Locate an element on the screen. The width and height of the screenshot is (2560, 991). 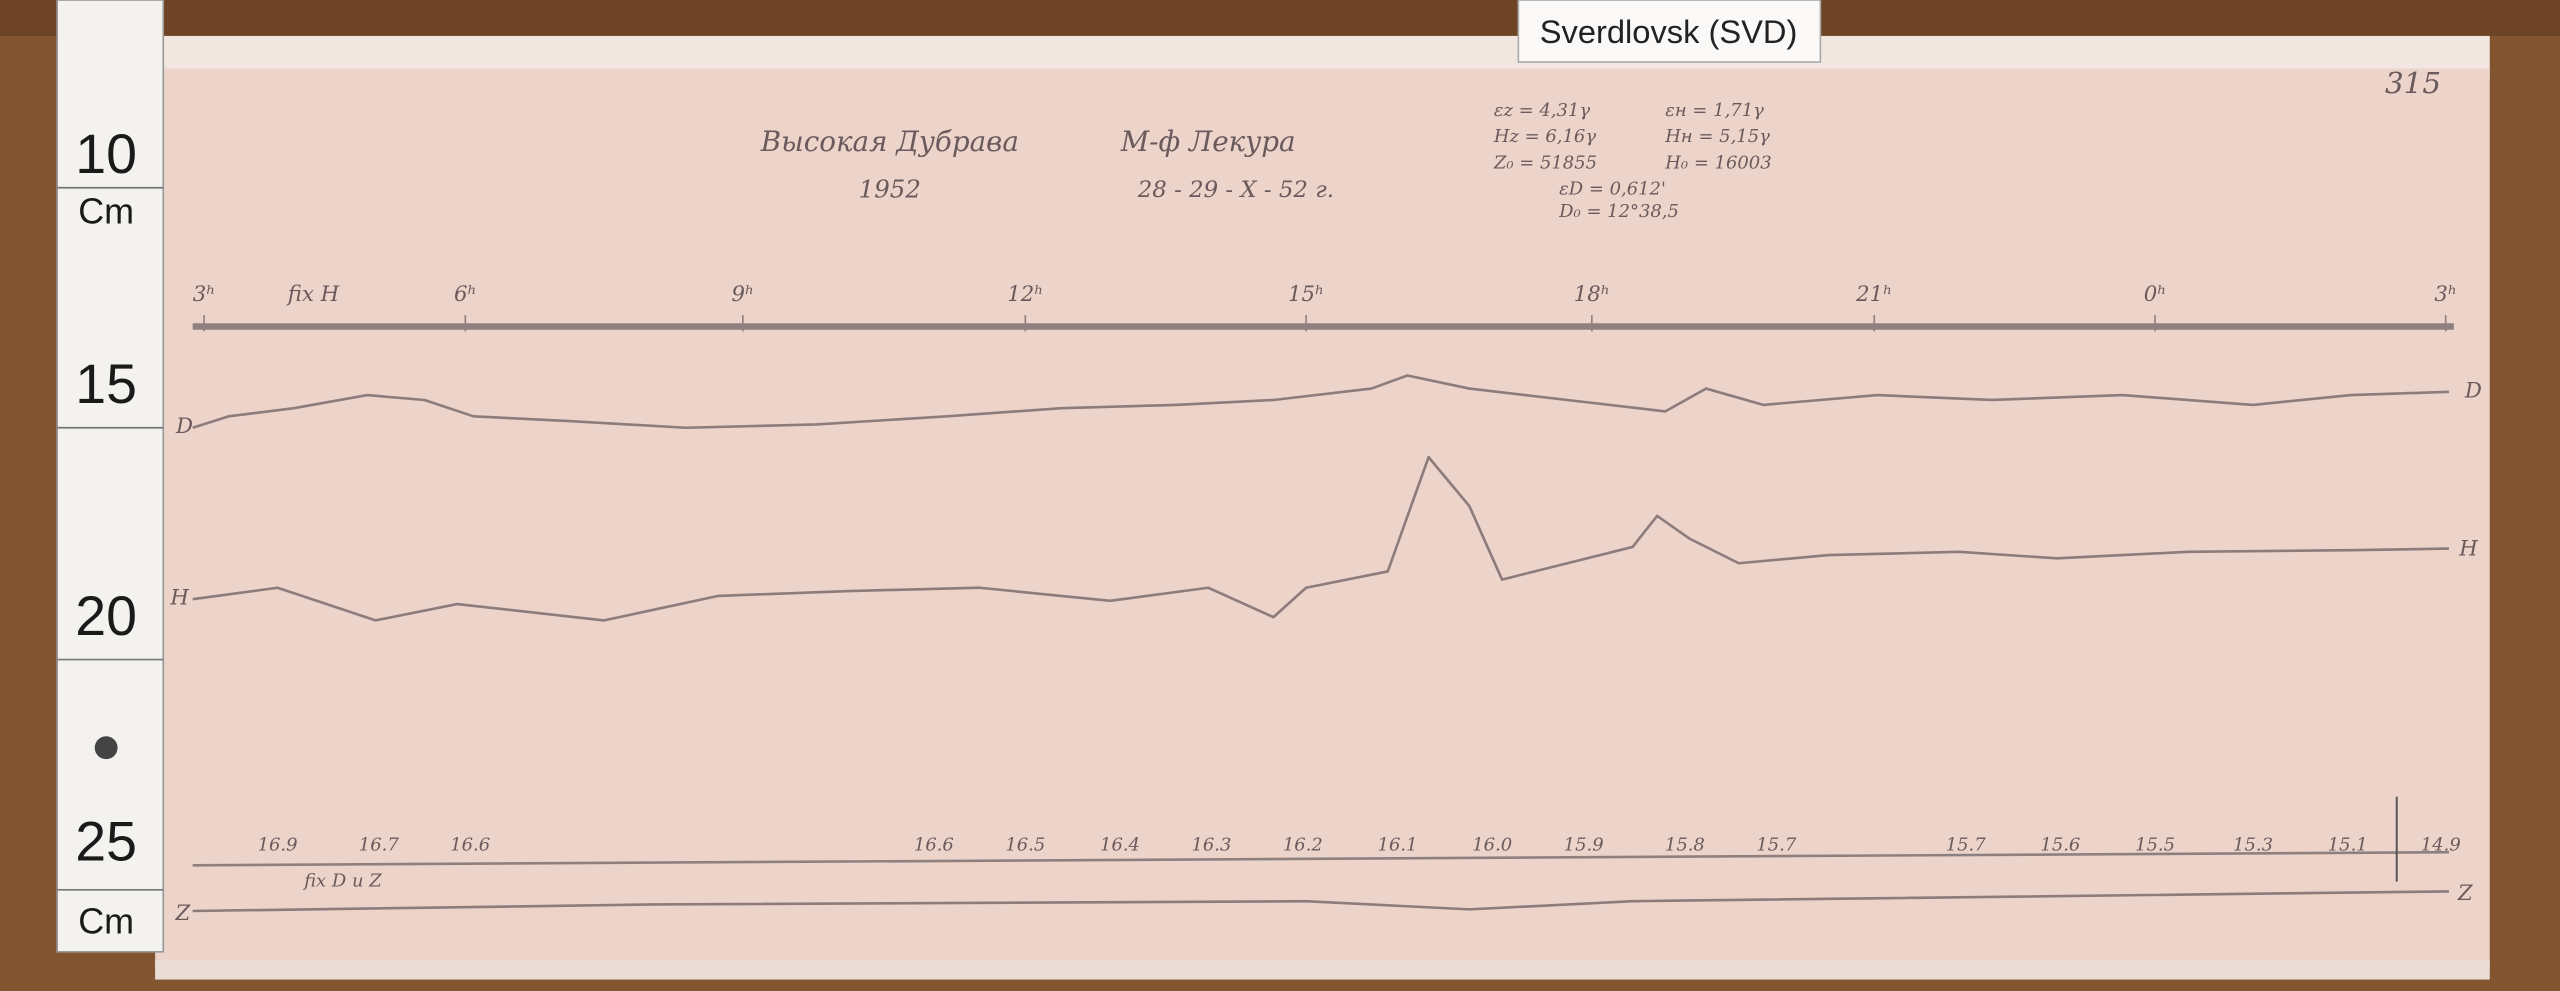
temperature-mark: 16.2 is located at coordinates (1303, 845).